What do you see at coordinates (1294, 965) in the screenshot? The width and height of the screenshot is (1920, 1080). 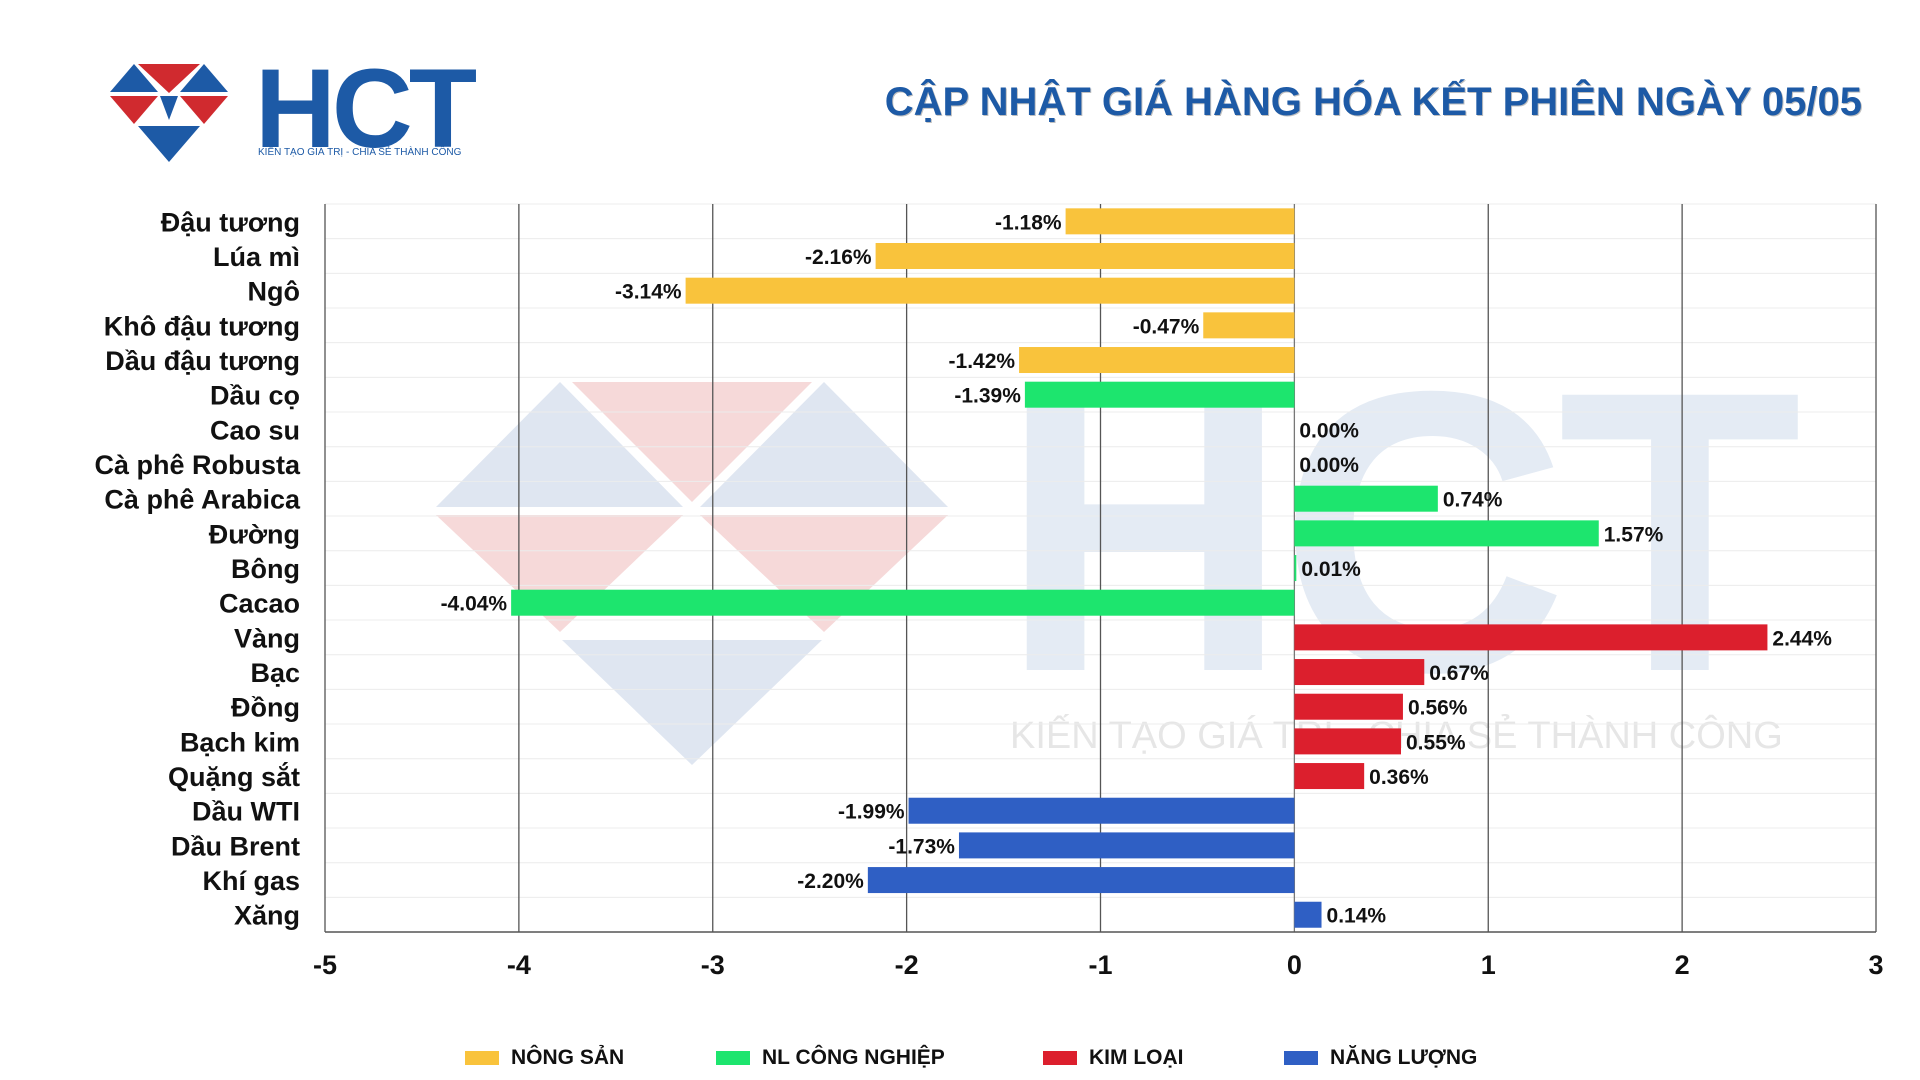 I see `x-tick-label: 0` at bounding box center [1294, 965].